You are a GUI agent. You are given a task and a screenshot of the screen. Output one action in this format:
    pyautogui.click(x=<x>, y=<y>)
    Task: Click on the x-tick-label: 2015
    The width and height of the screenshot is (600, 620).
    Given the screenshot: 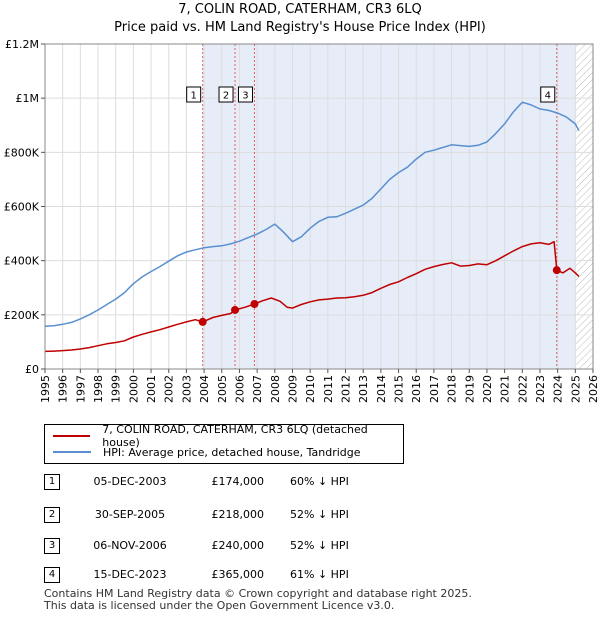 What is the action you would take?
    pyautogui.click(x=399, y=389)
    